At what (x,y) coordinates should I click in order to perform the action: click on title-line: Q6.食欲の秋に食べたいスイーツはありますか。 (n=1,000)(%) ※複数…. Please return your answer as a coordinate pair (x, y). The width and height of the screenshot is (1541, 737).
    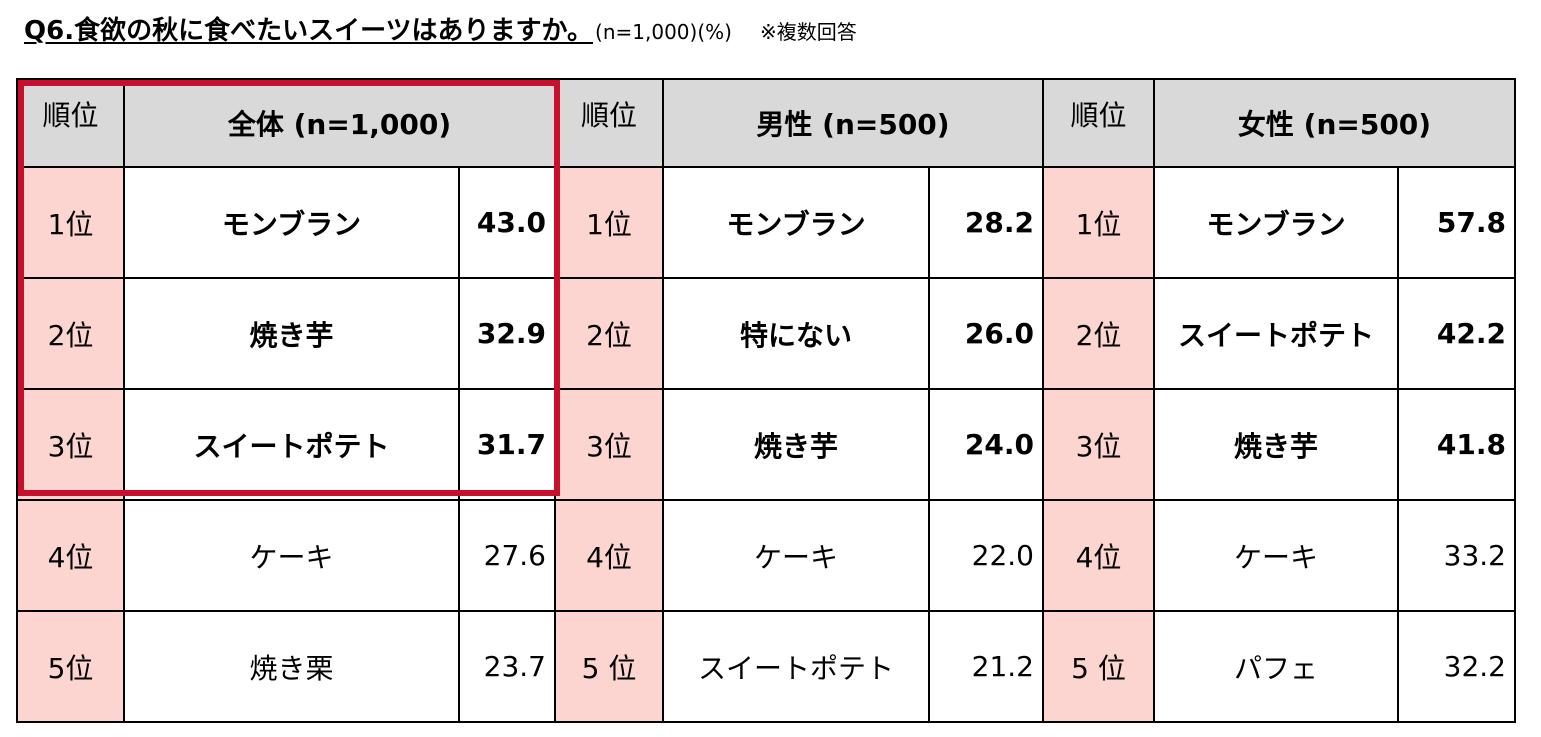
    Looking at the image, I should click on (440, 28).